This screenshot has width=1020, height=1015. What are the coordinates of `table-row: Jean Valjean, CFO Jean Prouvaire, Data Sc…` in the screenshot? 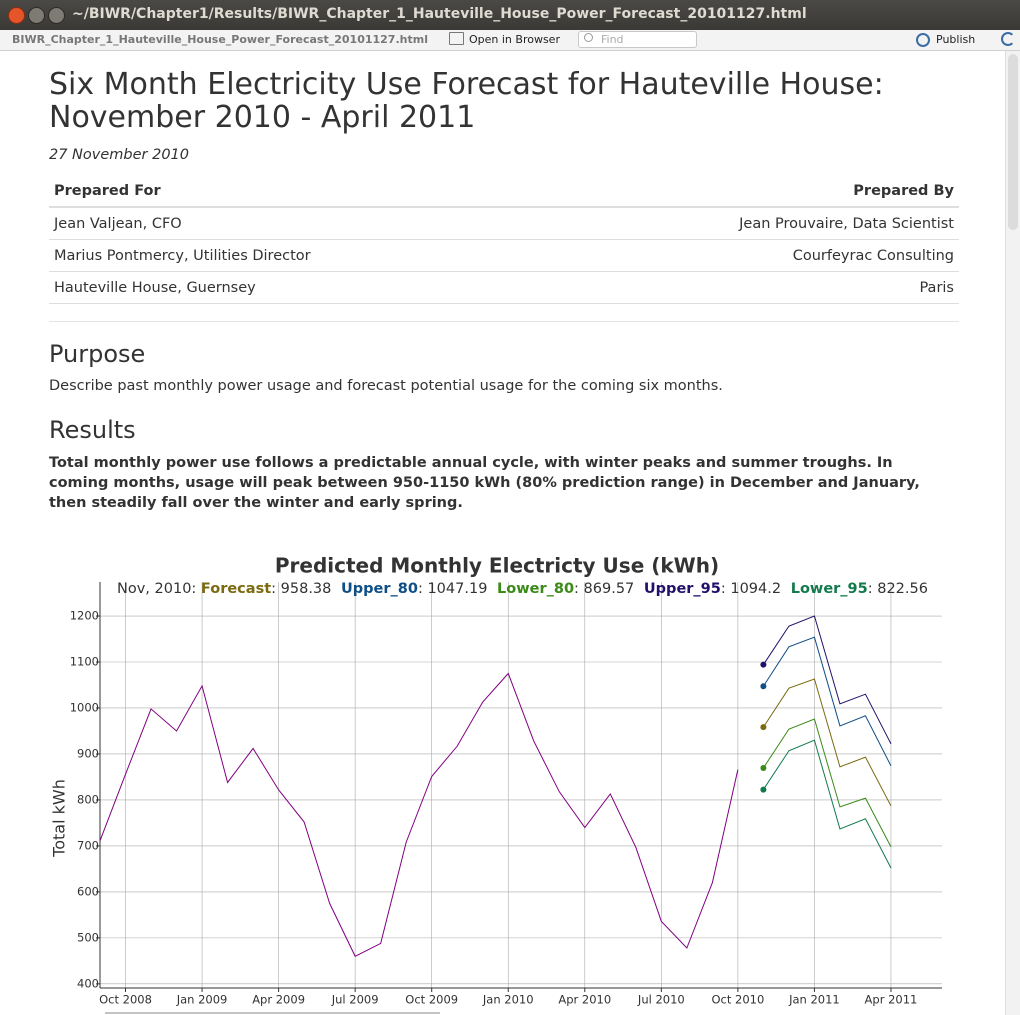 It's located at (504, 223).